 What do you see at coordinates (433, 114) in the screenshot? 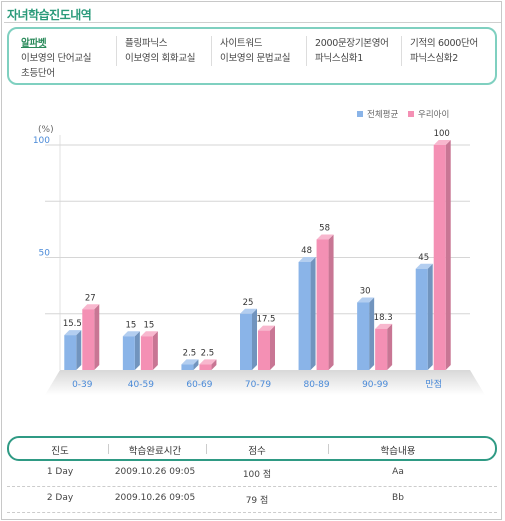
I see `legend-label: 우리아이` at bounding box center [433, 114].